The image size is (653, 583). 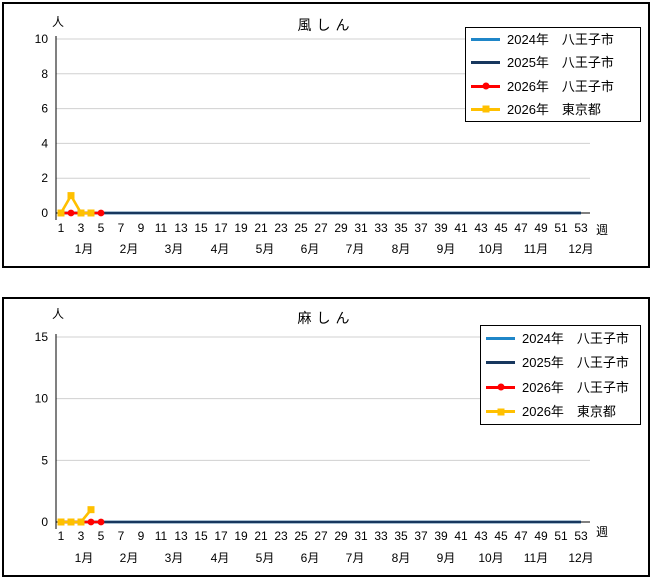 I want to click on legend-year-label: 2024年, so click(x=528, y=40).